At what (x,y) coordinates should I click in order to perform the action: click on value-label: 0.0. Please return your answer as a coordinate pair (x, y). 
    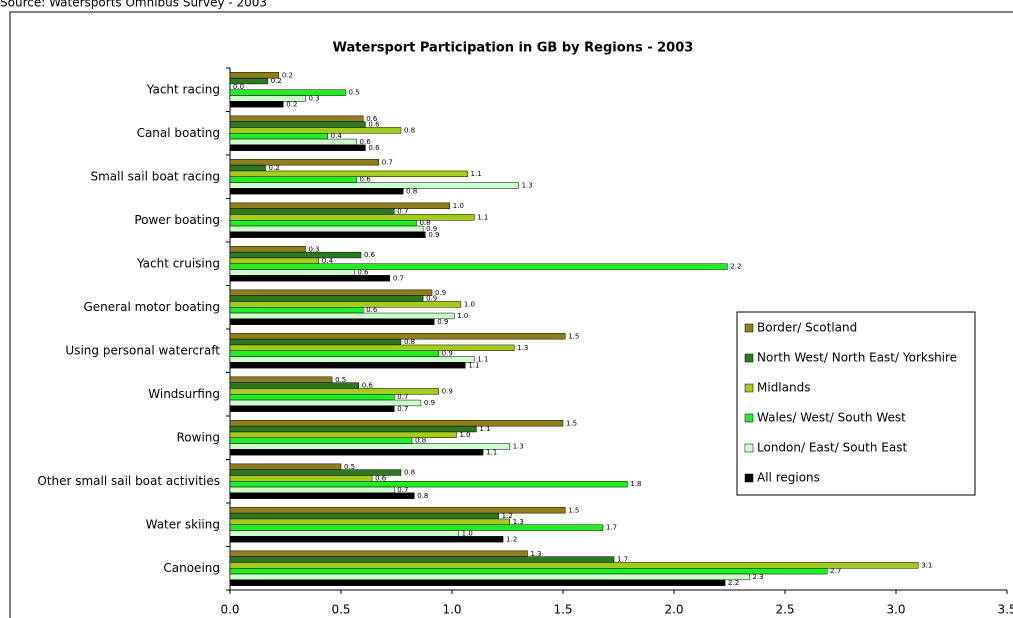
    Looking at the image, I should click on (238, 87).